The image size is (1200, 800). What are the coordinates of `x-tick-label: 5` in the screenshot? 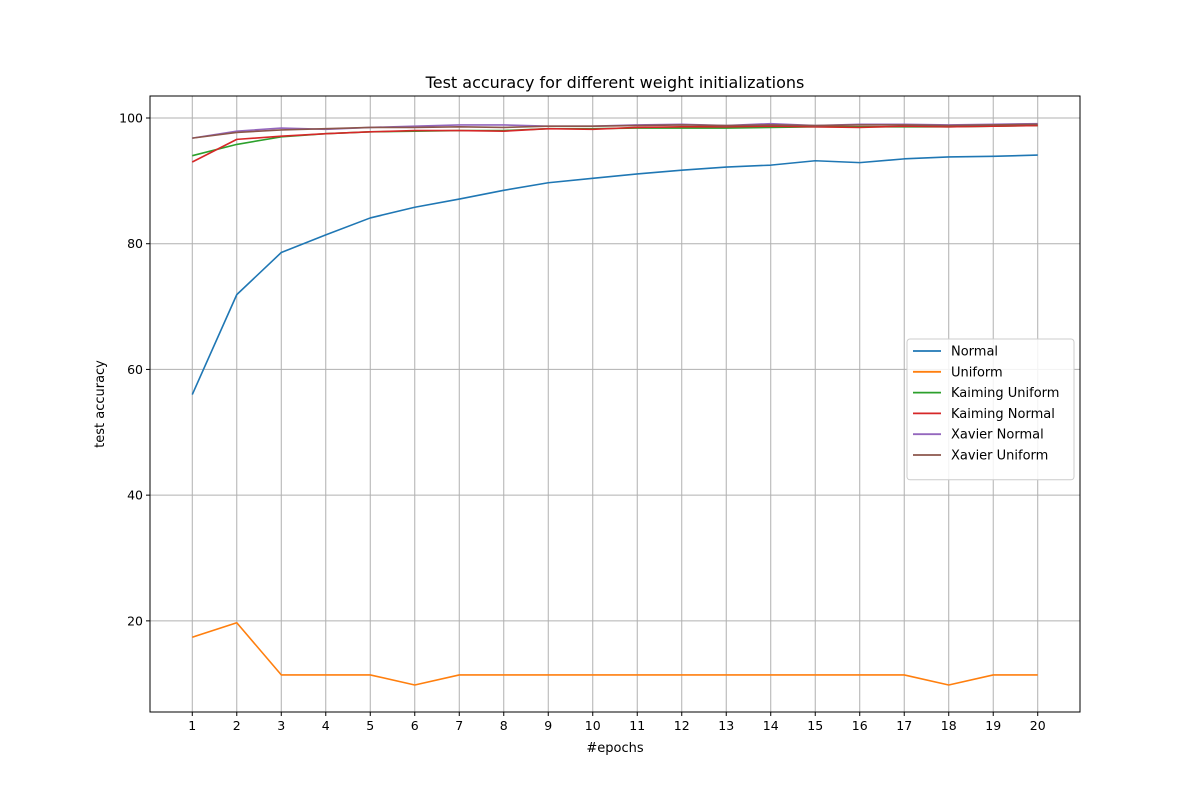 It's located at (370, 725).